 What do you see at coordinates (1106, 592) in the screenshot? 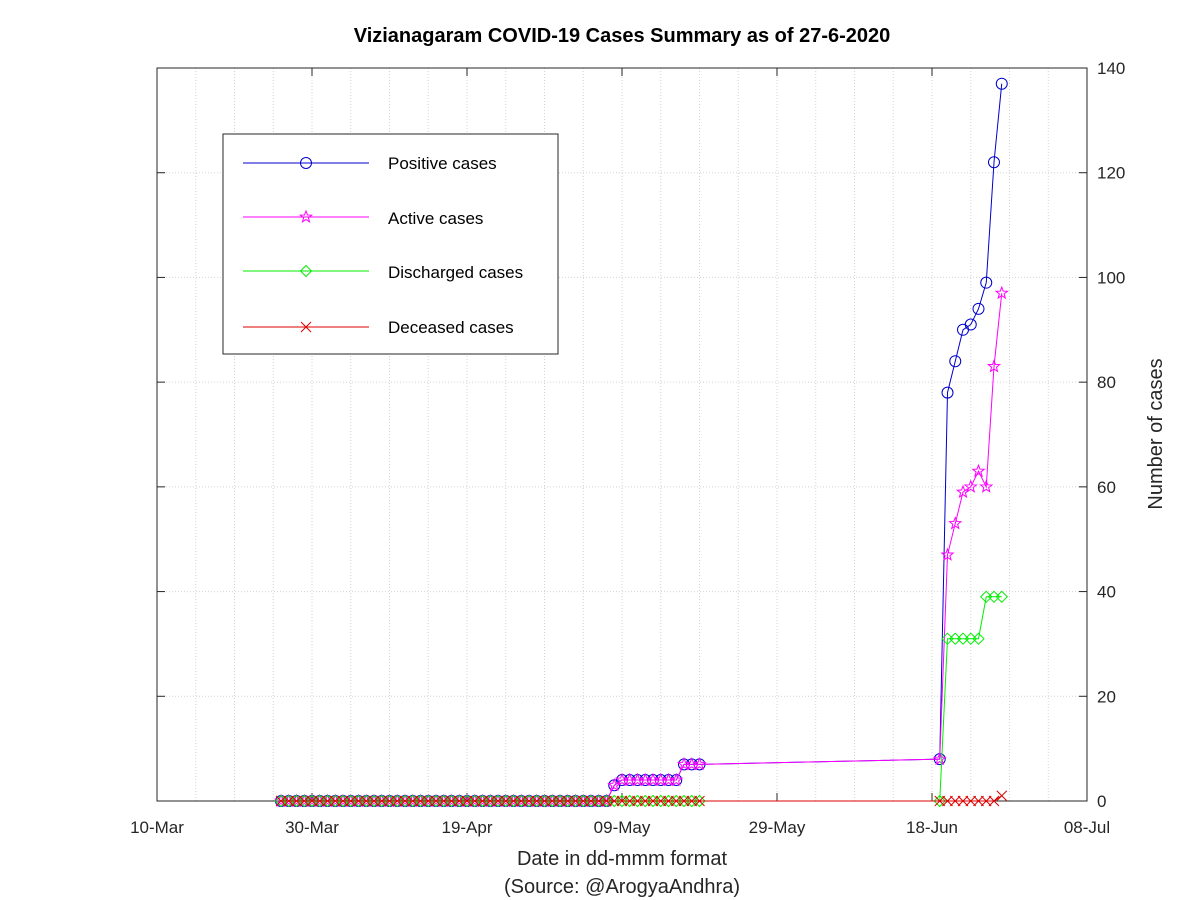
I see `y-tick-label: 40` at bounding box center [1106, 592].